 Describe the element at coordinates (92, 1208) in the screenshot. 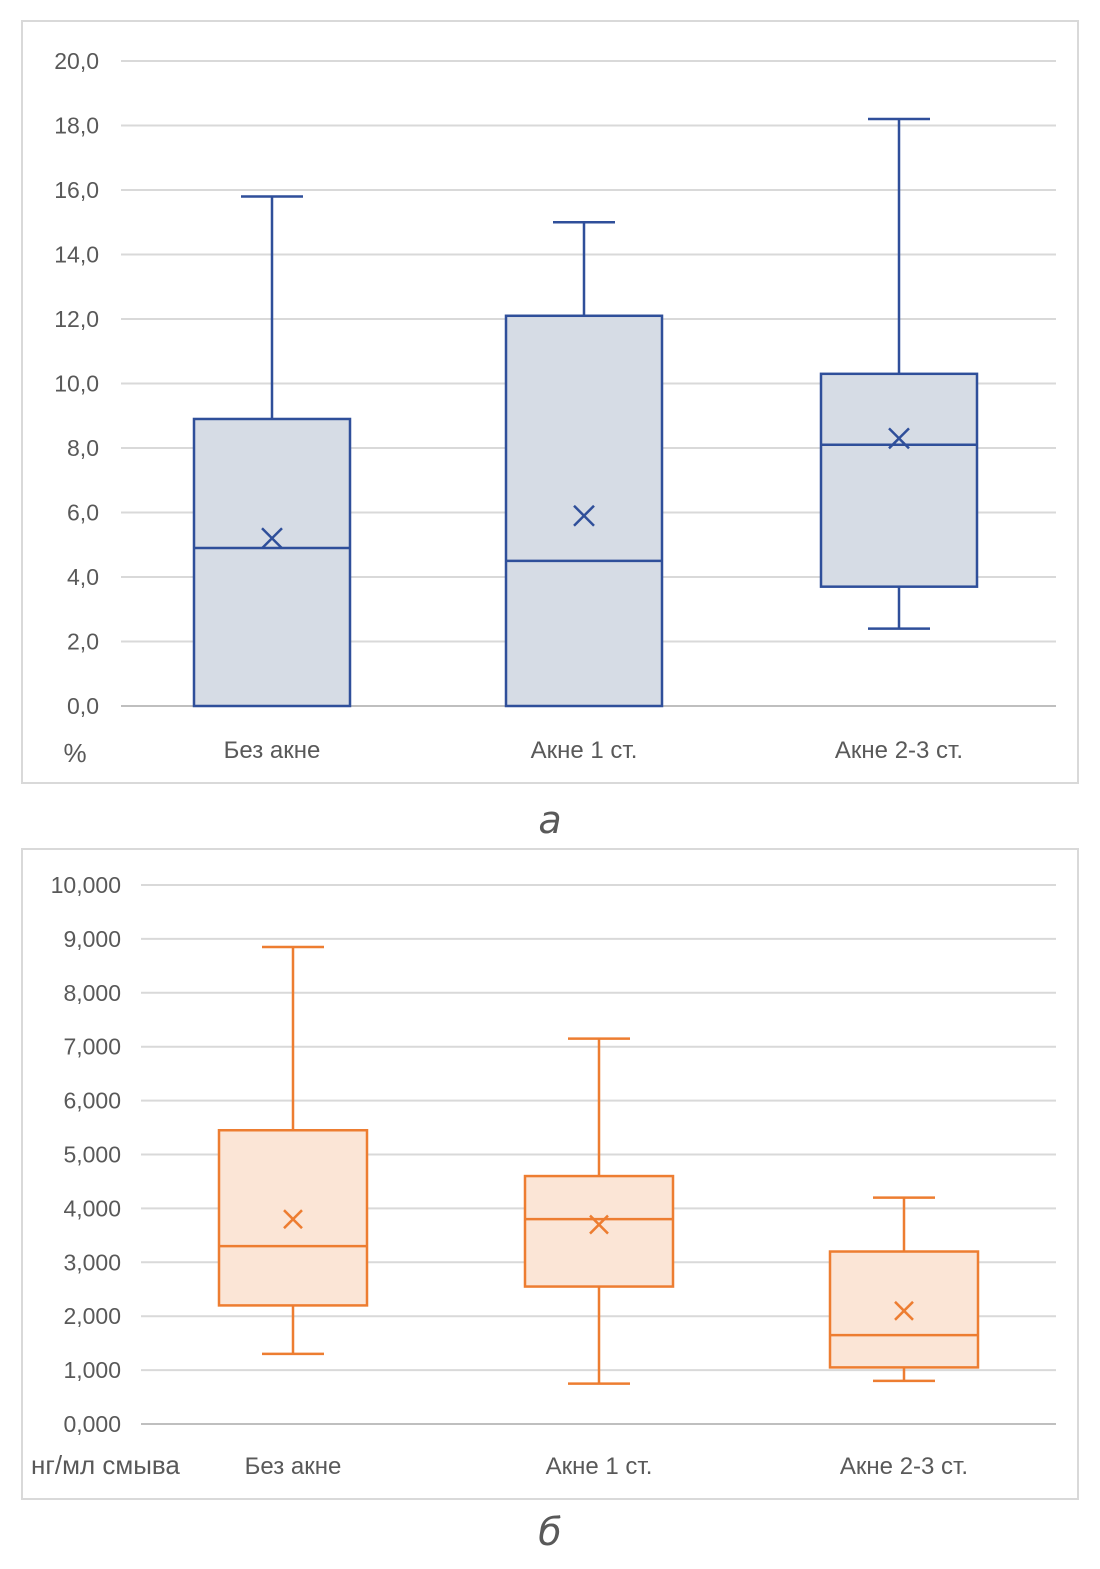

I see `y-tick-label: 4,000` at that location.